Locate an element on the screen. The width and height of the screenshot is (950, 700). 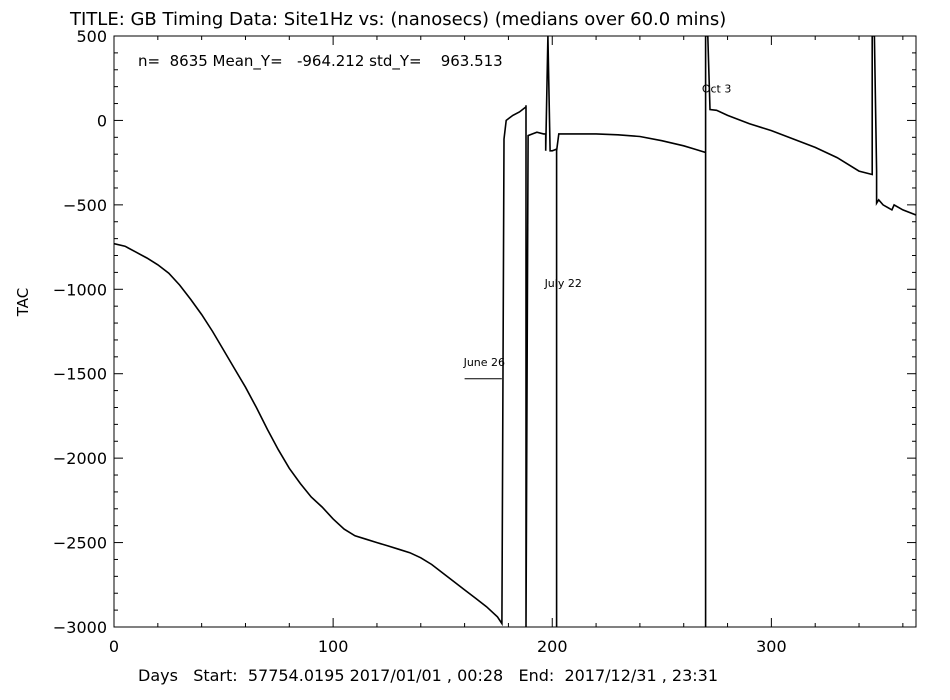
y-tick-label: 0 is located at coordinates (102, 120).